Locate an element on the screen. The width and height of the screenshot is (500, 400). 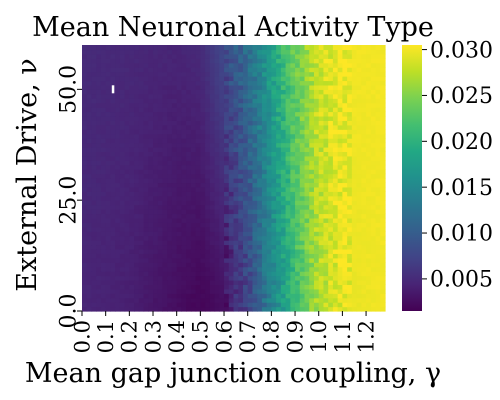
y-tick-label: 25.0 is located at coordinates (69, 200).